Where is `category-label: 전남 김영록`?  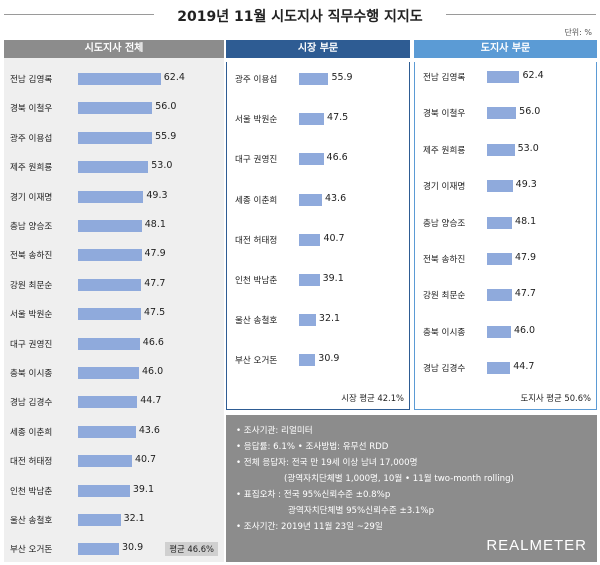 category-label: 전남 김영록 is located at coordinates (31, 80).